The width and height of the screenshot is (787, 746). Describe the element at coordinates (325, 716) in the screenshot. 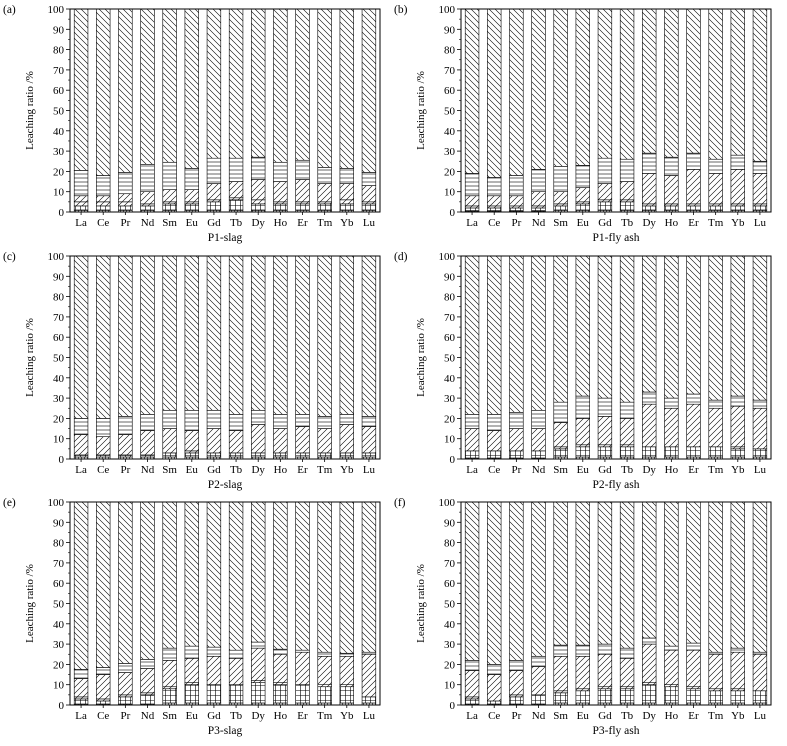

I see `x-tick-label: Tm` at that location.